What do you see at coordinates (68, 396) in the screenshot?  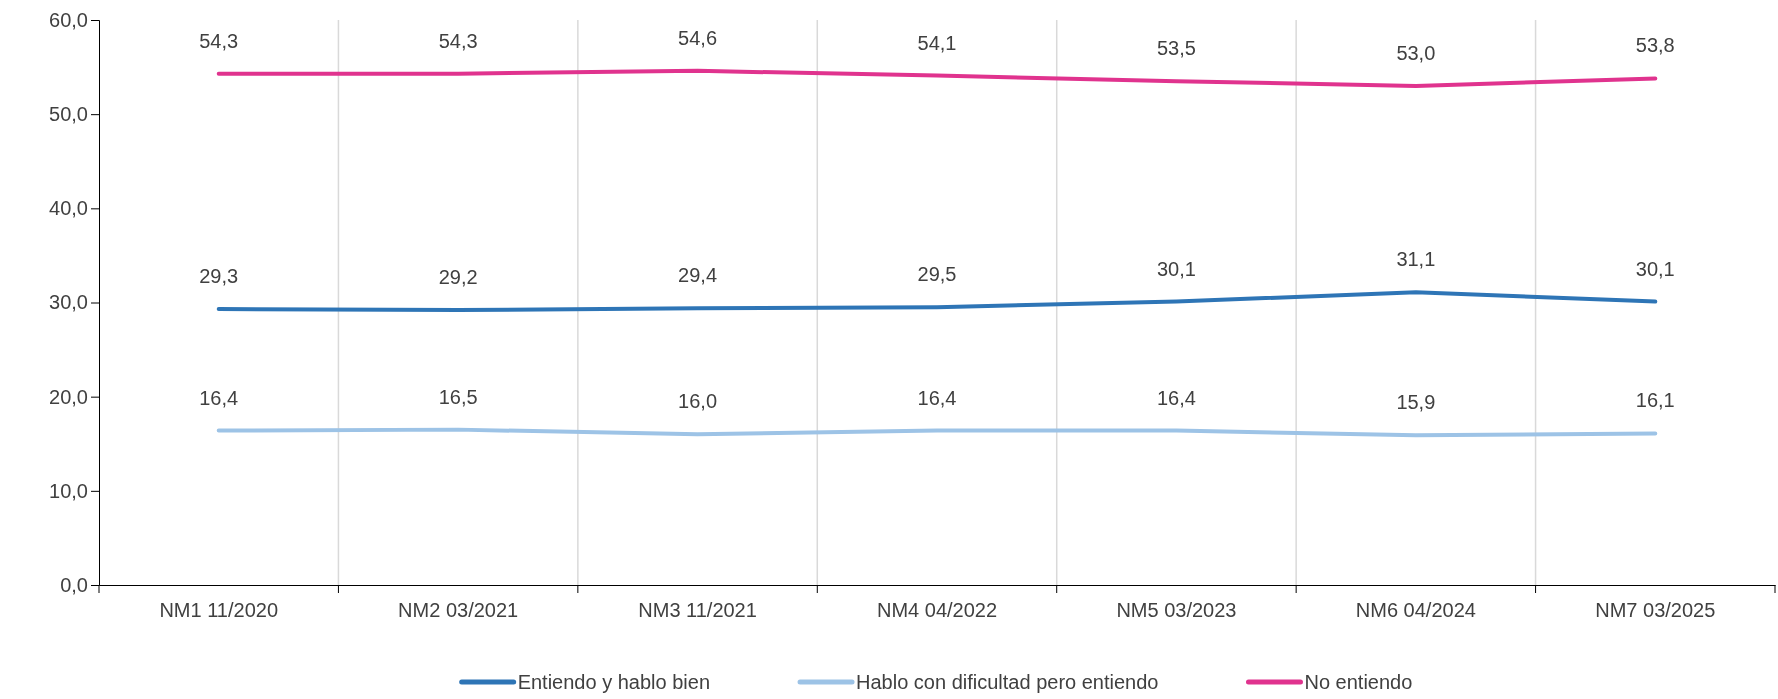 I see `y-tick-label: 20,0` at bounding box center [68, 396].